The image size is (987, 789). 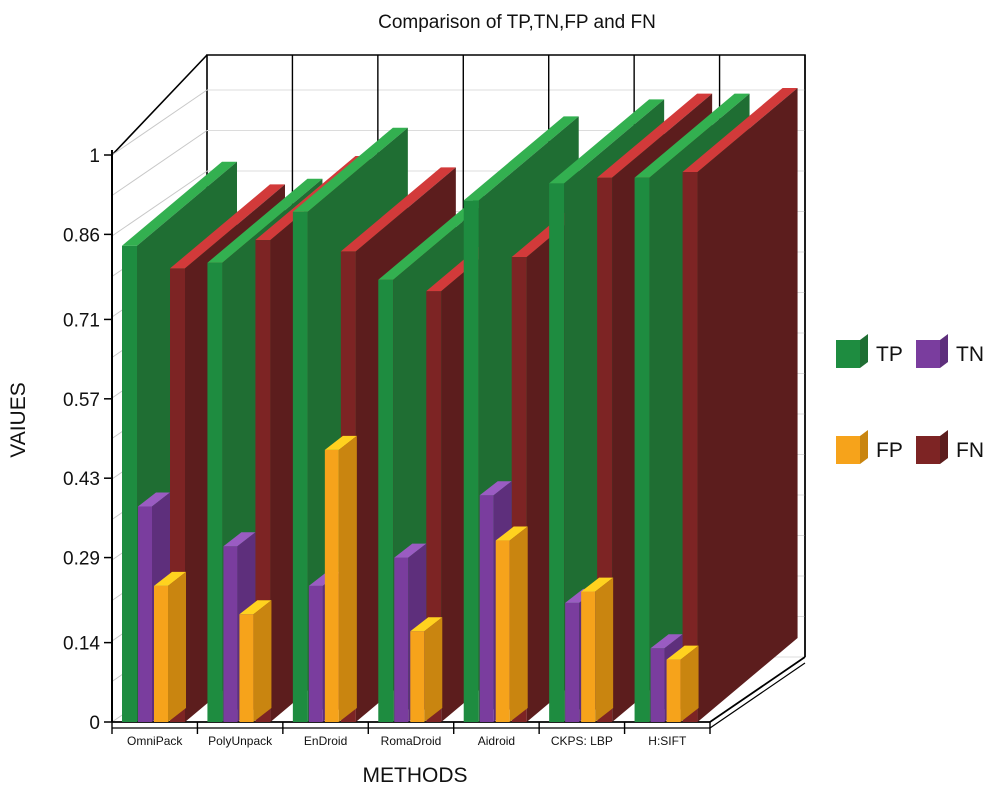 What do you see at coordinates (597, 649) in the screenshot?
I see `bar-fp-ckps-lbp` at bounding box center [597, 649].